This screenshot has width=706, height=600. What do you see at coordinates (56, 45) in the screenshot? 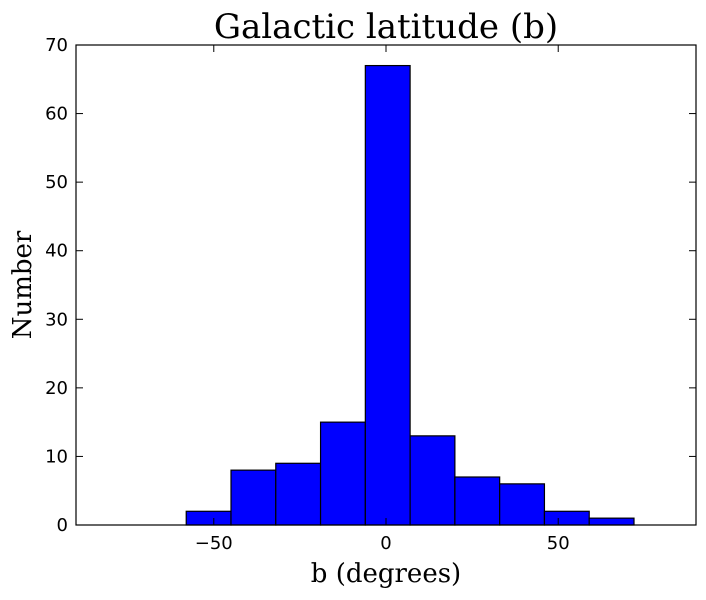
I see `y-tick-label: 70` at bounding box center [56, 45].